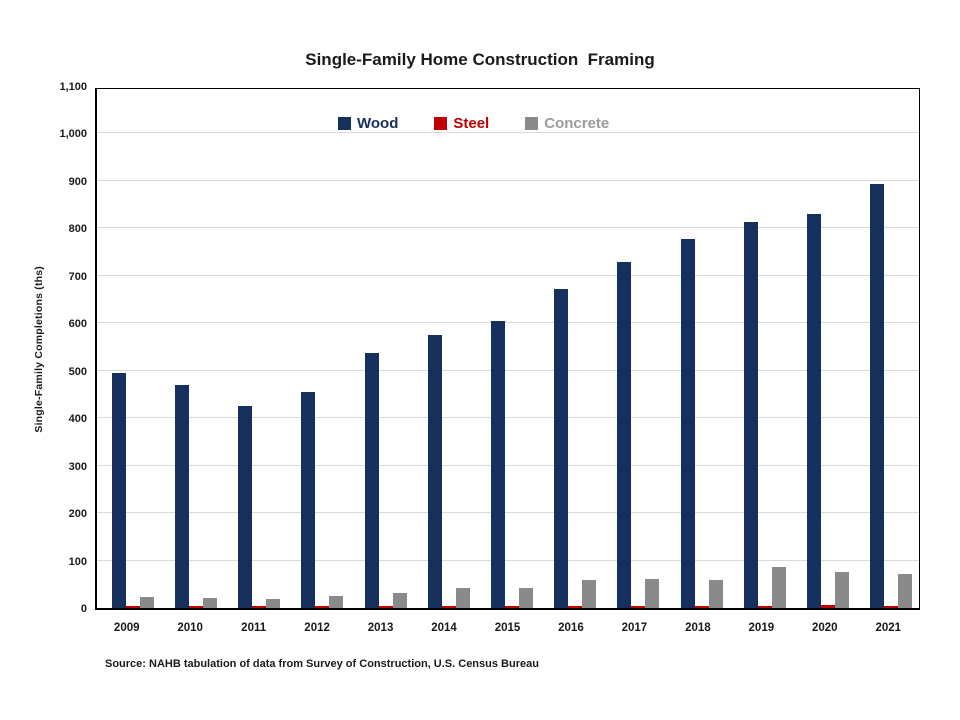  I want to click on steel-bar-2010, so click(195, 607).